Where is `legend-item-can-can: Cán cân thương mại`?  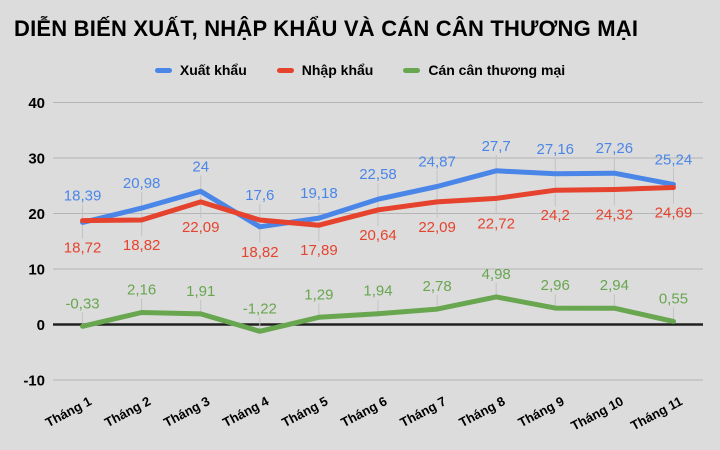 legend-item-can-can: Cán cân thương mại is located at coordinates (484, 70).